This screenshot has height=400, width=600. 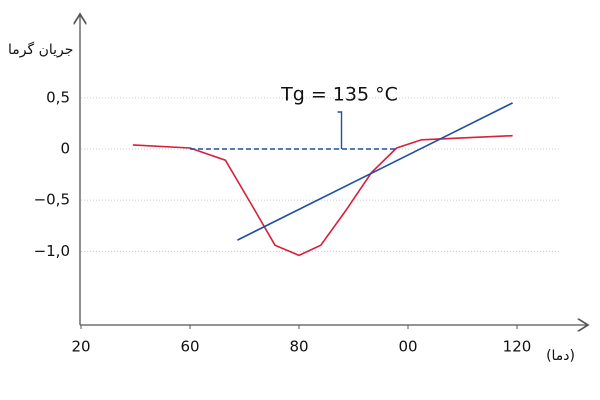 I want to click on y-tick-label: 0,5, so click(x=58, y=97).